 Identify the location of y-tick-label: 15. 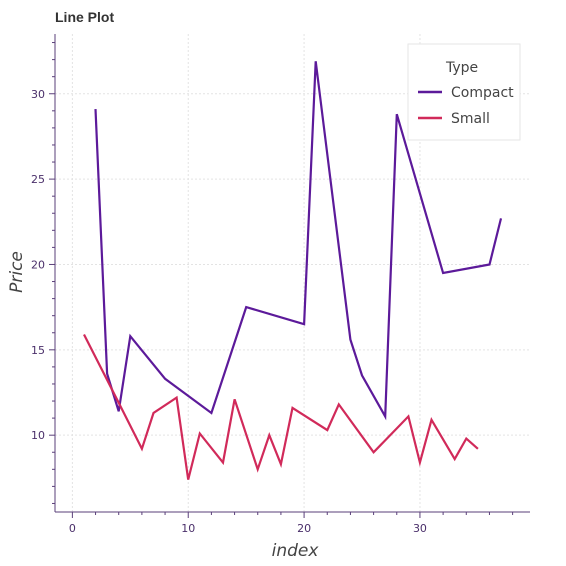
(38, 350).